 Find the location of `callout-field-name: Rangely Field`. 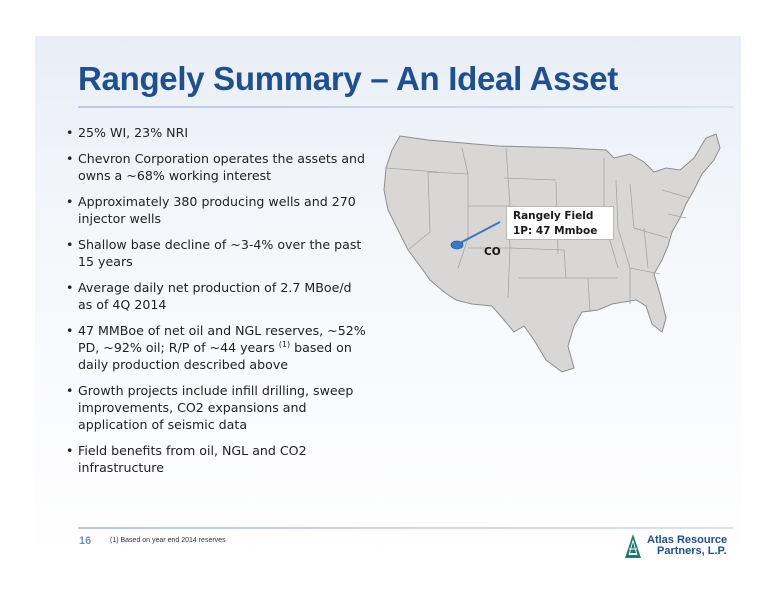

callout-field-name: Rangely Field is located at coordinates (553, 216).